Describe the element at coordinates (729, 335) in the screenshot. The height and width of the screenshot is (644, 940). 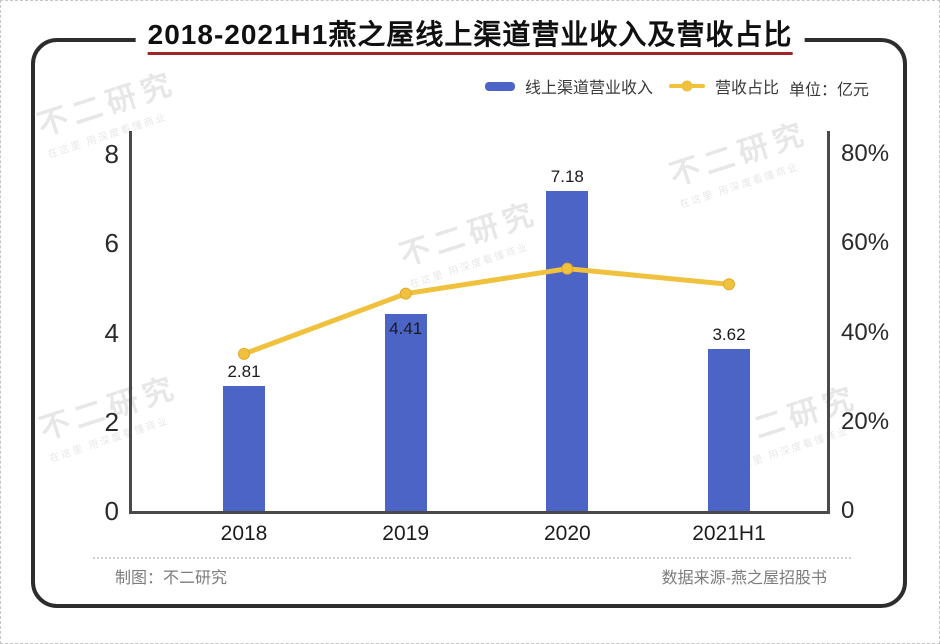
I see `bar-value-label: 3.62` at that location.